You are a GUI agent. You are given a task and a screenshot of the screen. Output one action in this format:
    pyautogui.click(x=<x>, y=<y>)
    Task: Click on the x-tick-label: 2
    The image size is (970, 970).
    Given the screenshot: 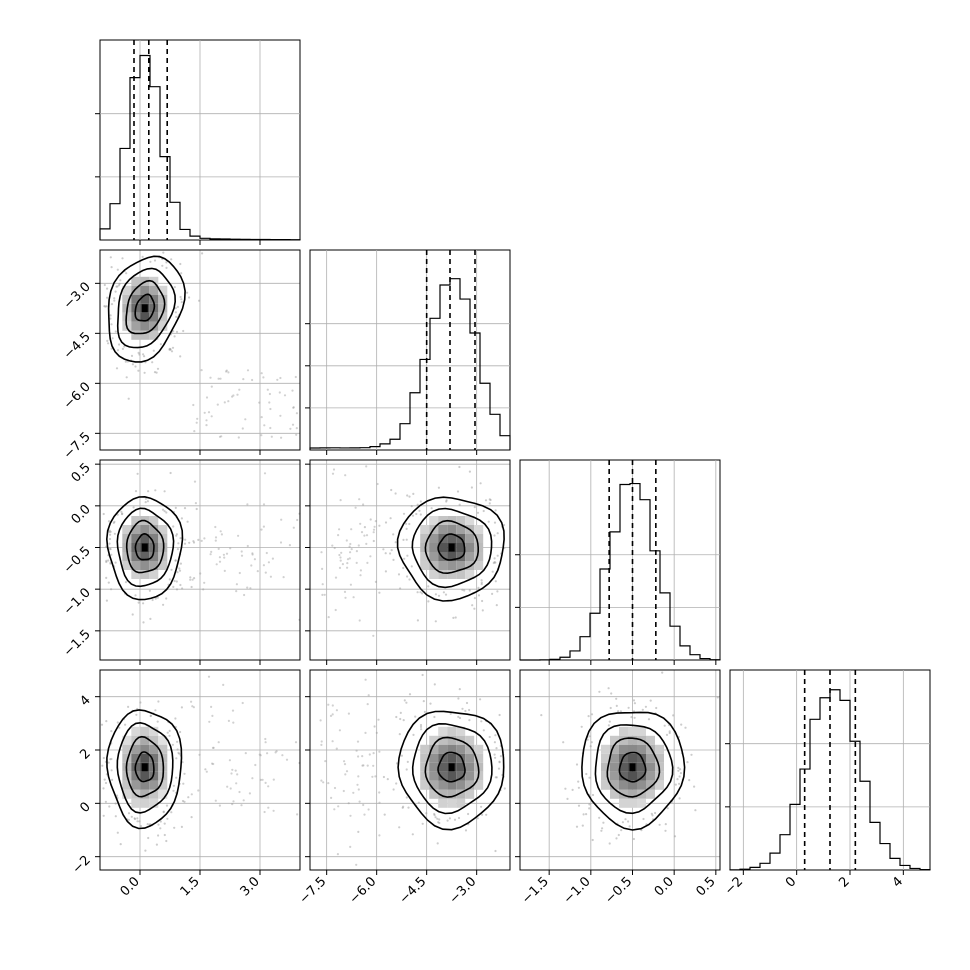 What is the action you would take?
    pyautogui.click(x=844, y=882)
    